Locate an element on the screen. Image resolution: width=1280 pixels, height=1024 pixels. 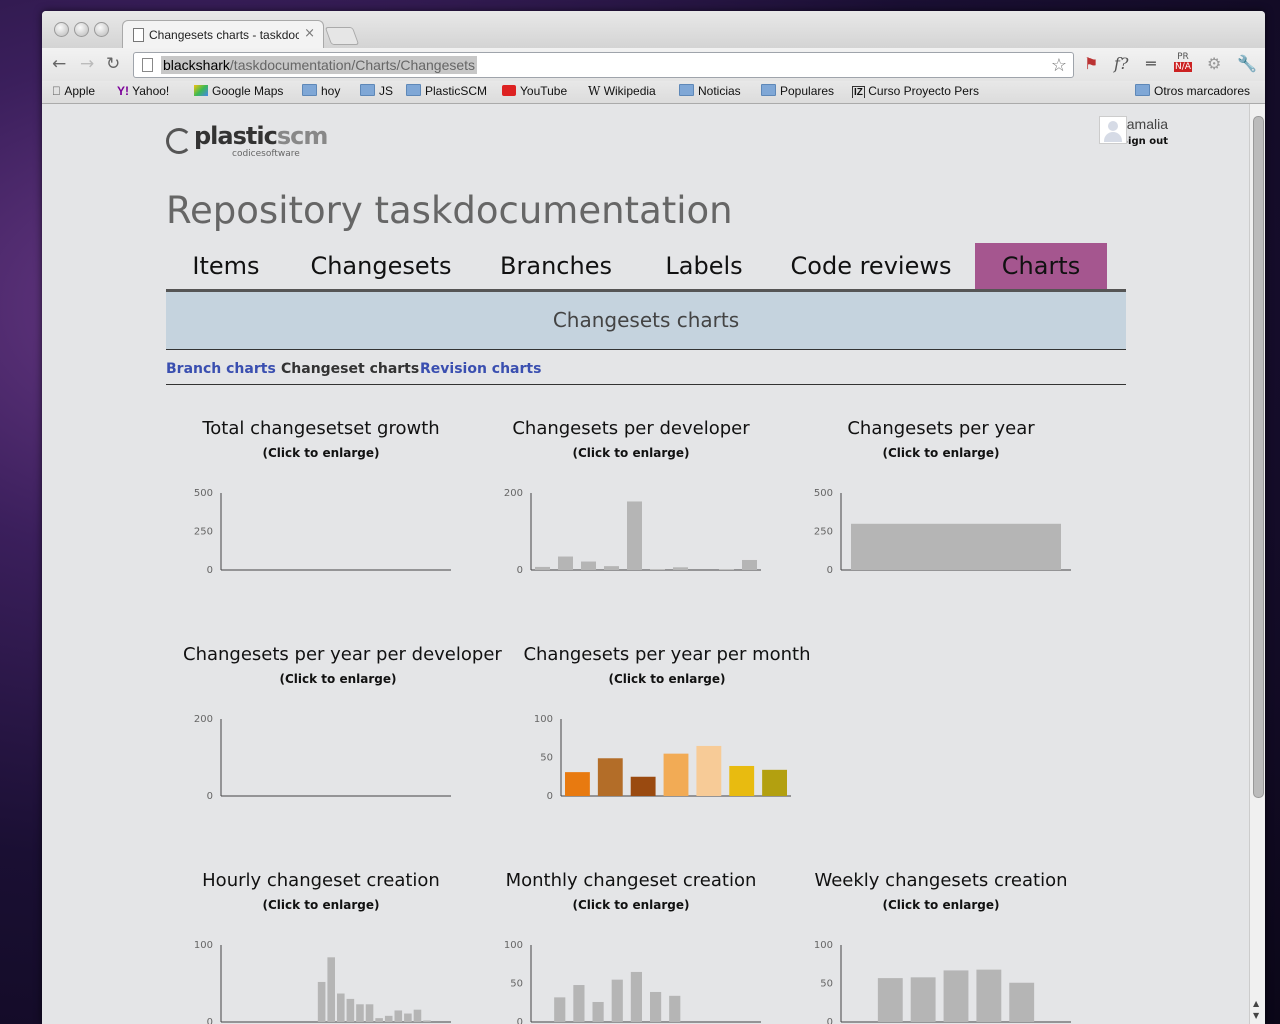
bookmark-noticias: Noticias is located at coordinates (710, 91).